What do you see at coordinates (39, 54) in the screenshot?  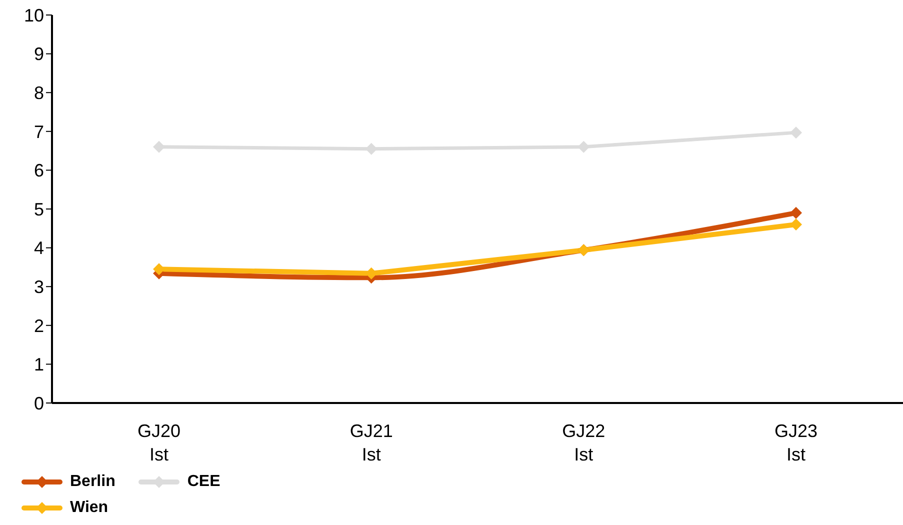 I see `y-tick-label: 9` at bounding box center [39, 54].